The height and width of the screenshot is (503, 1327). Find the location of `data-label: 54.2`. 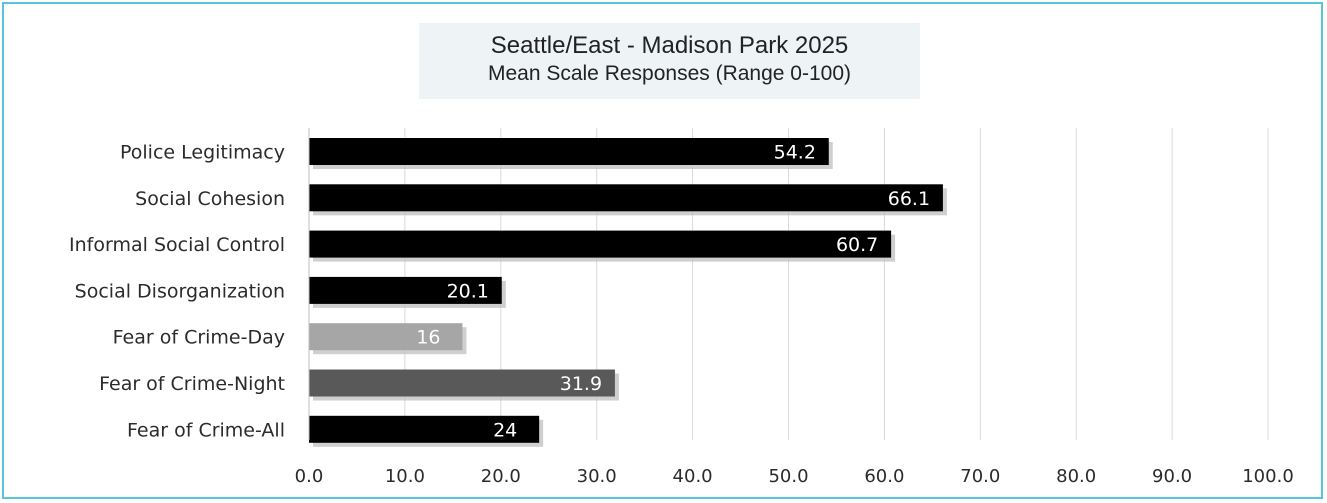

data-label: 54.2 is located at coordinates (795, 153).